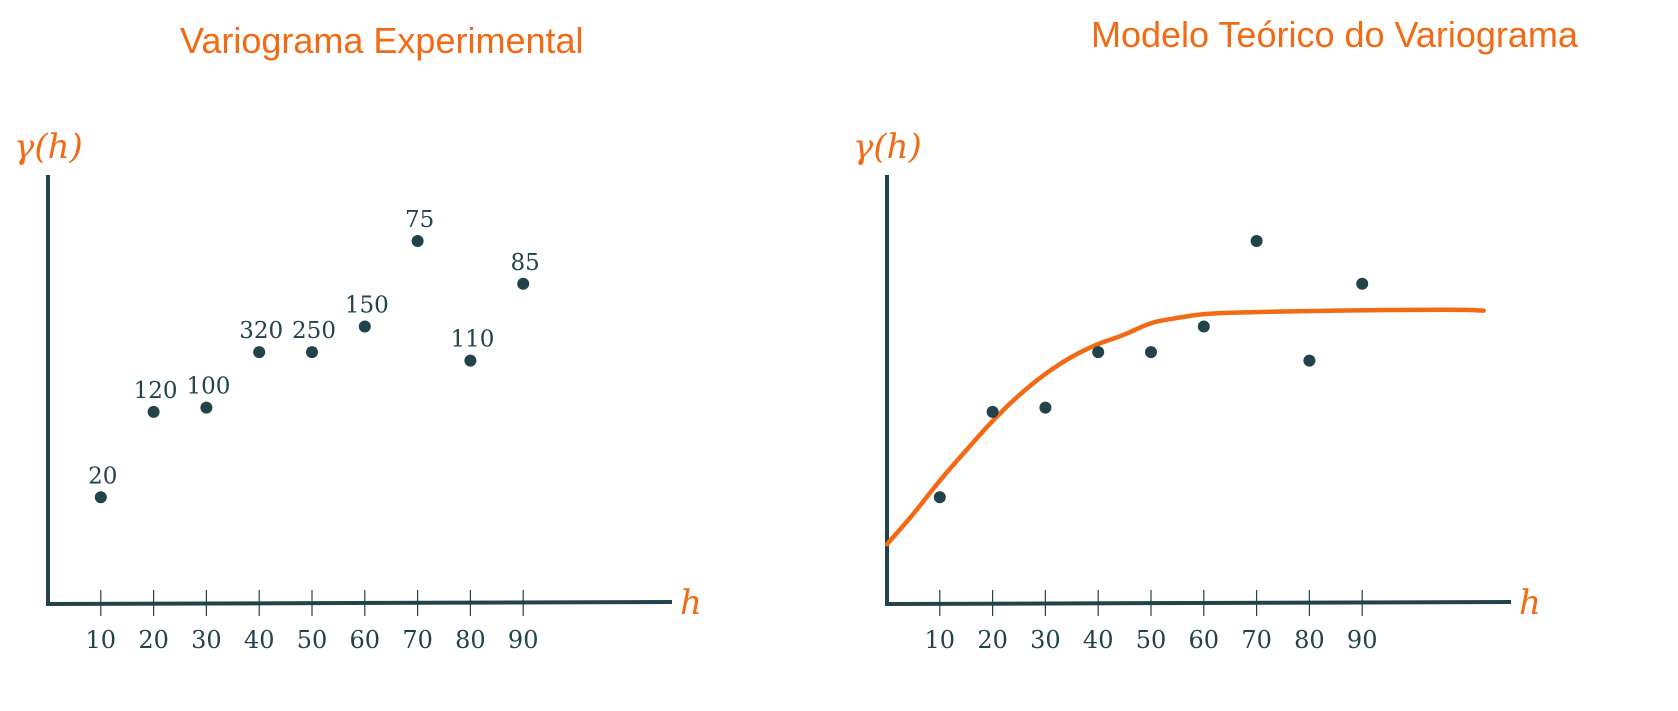 This screenshot has width=1678, height=711. What do you see at coordinates (208, 387) in the screenshot?
I see `data-label: 100` at bounding box center [208, 387].